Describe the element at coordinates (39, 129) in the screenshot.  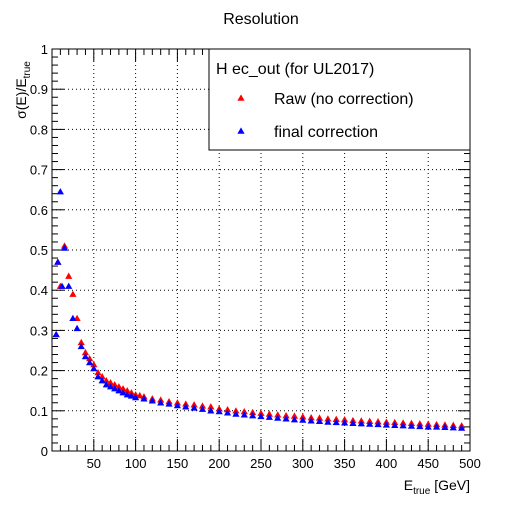
I see `y-tick-label: 0.8` at that location.